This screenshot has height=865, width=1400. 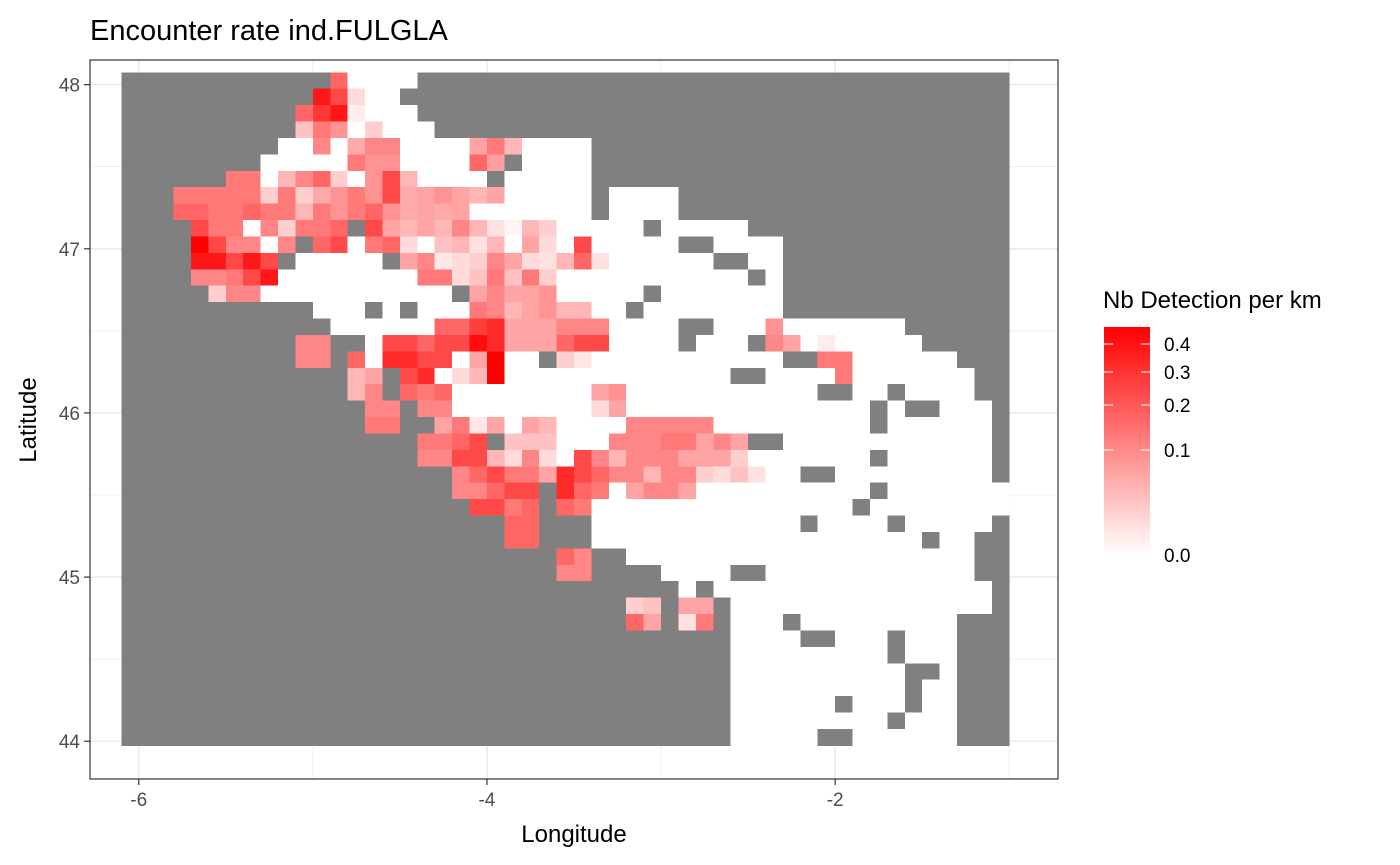 I want to click on x-tick-label: -2, so click(x=835, y=800).